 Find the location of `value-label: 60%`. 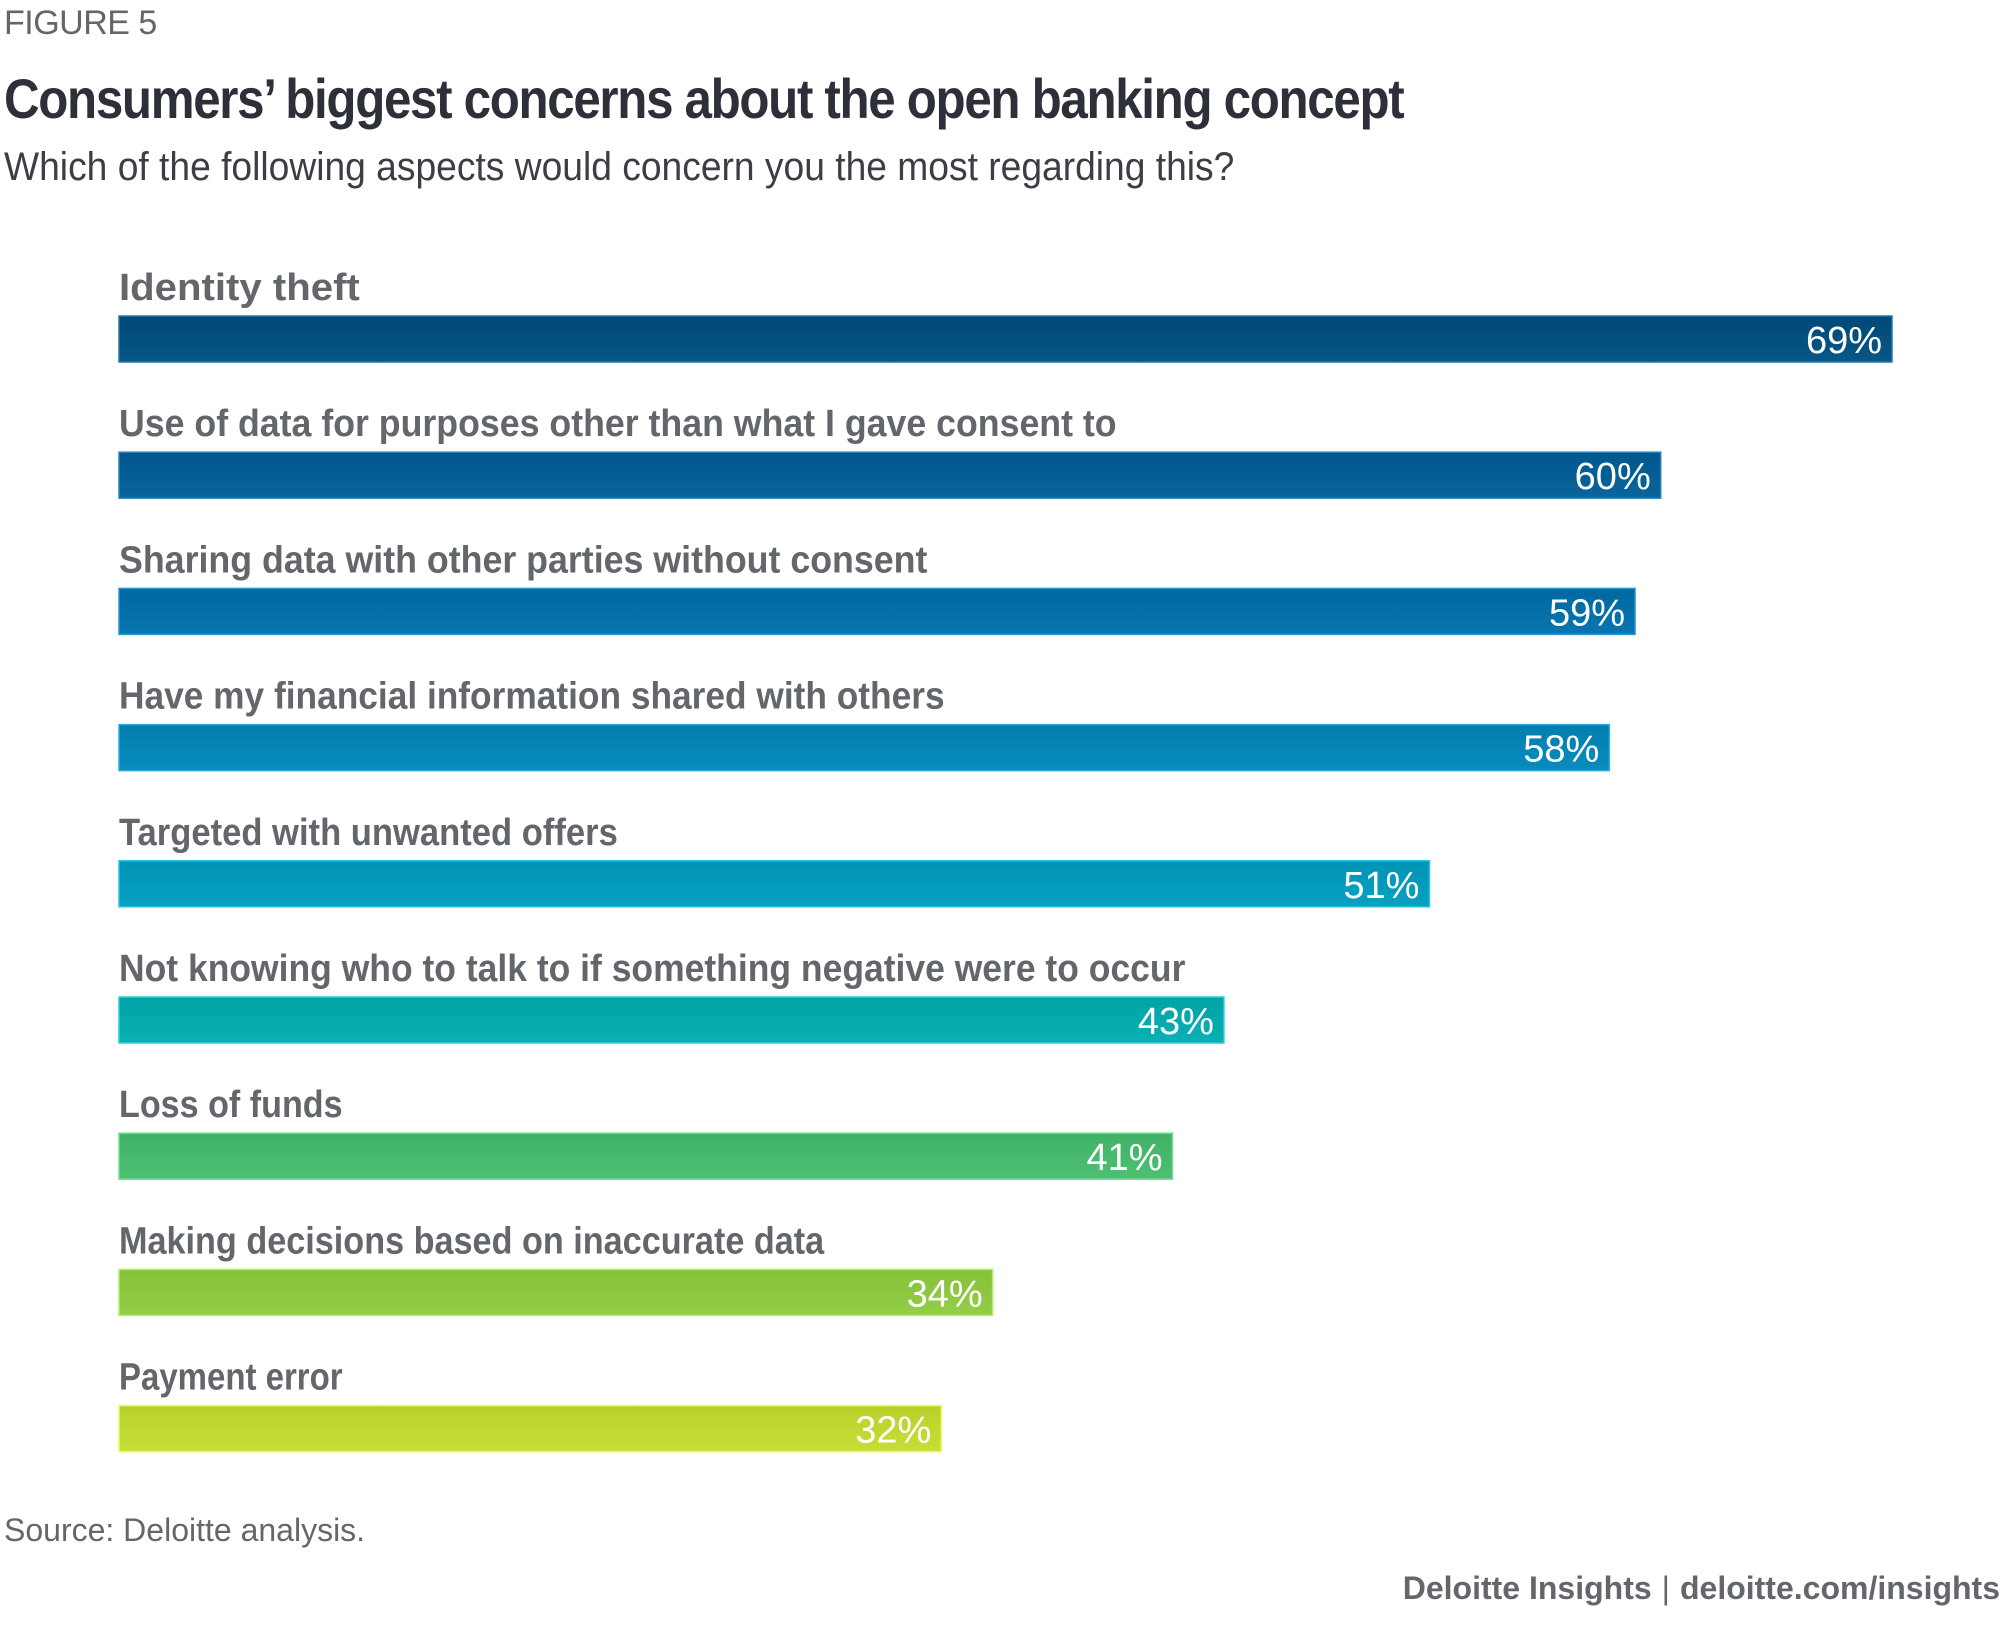

value-label: 60% is located at coordinates (1613, 477).